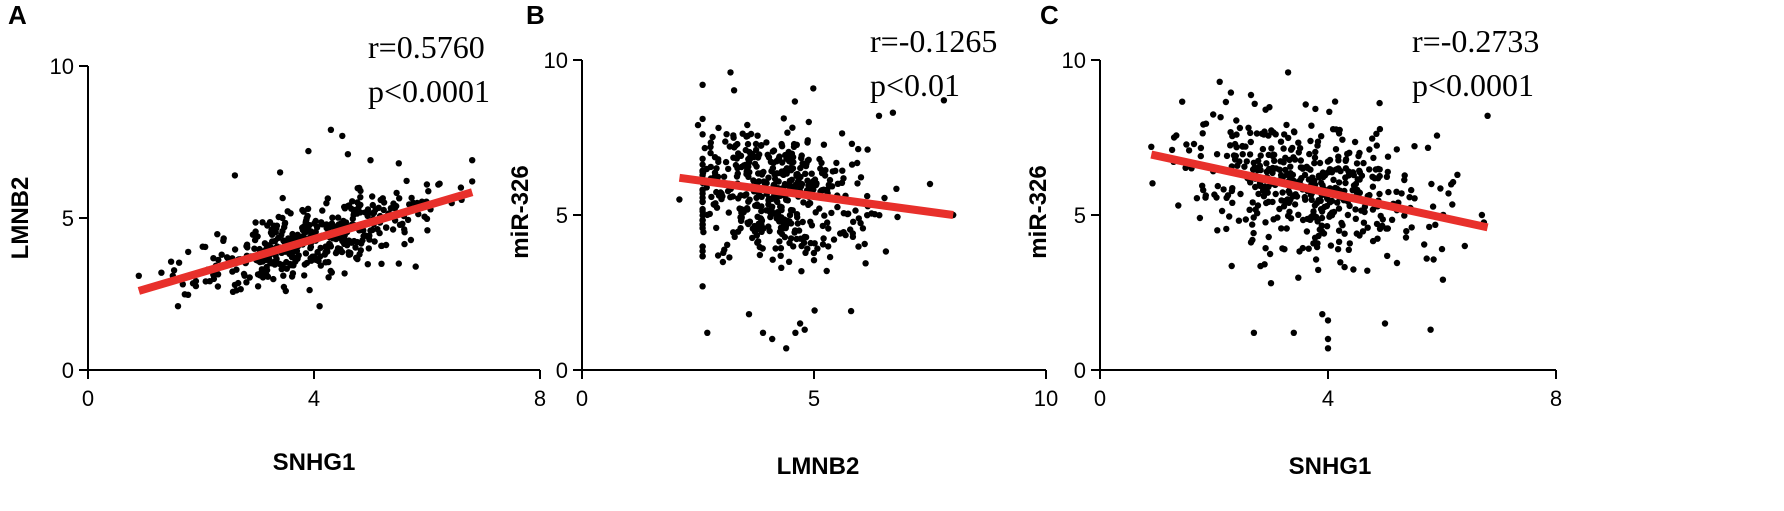  What do you see at coordinates (1046, 398) in the screenshot?
I see `x-tick-label: 10` at bounding box center [1046, 398].